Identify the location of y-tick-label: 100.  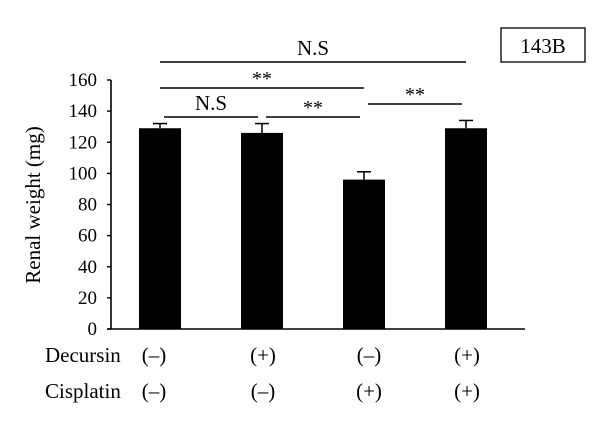
(83, 173).